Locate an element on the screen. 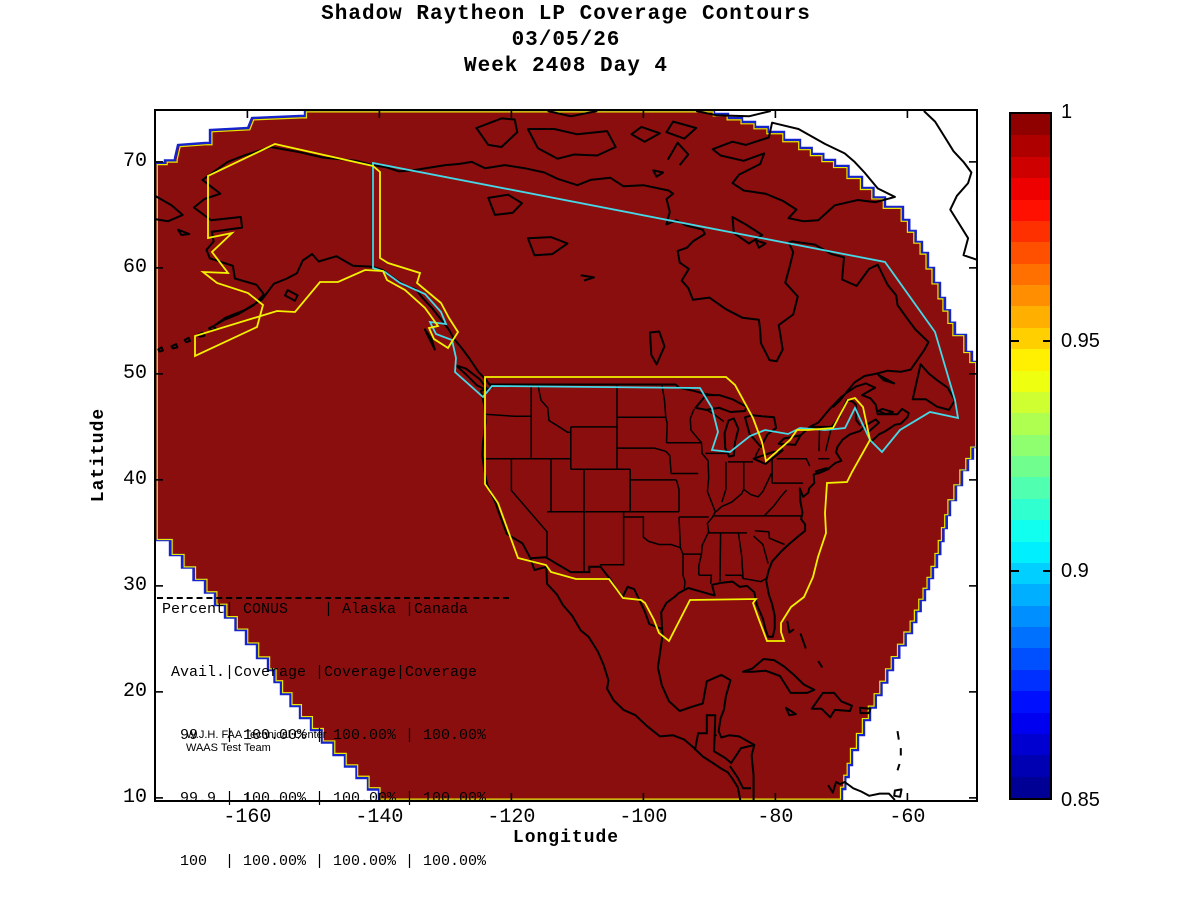 Image resolution: width=1200 pixels, height=900 pixels. x-tick-label: -80 is located at coordinates (775, 817).